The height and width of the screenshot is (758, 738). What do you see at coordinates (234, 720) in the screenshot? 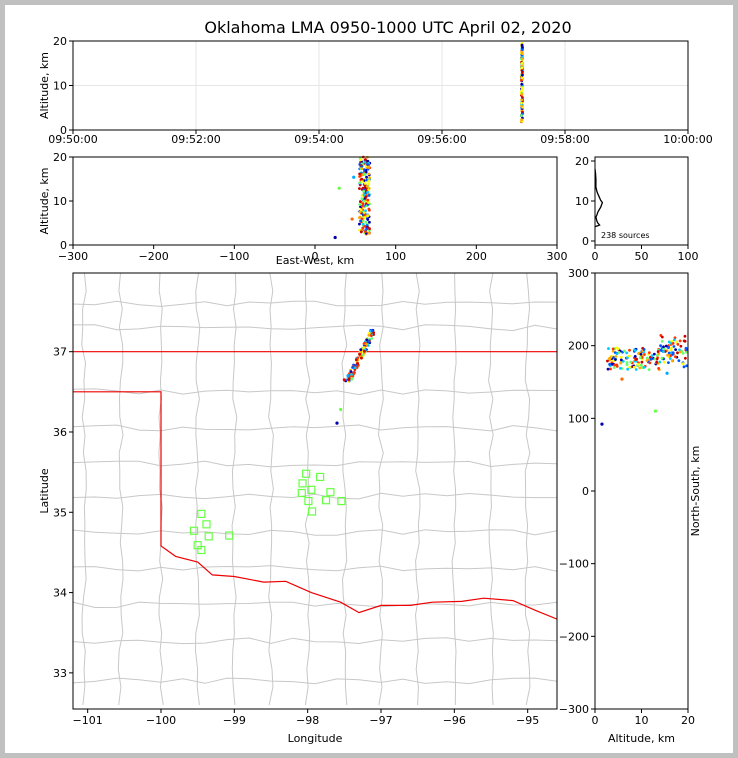
I see `x-tick-label: −99` at bounding box center [234, 720].